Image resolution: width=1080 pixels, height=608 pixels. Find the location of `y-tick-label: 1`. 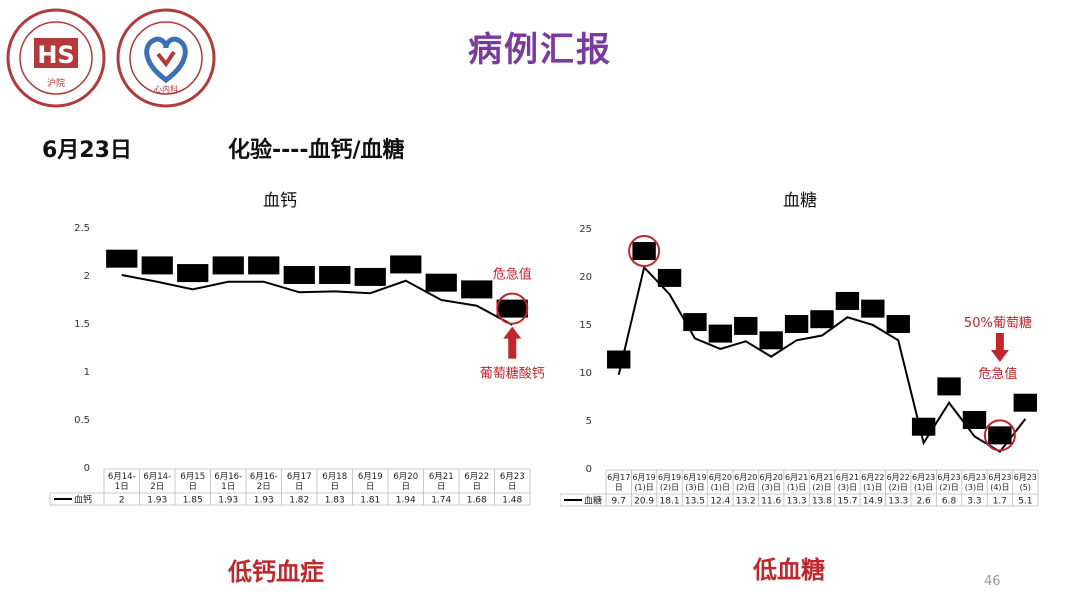

y-tick-label: 1 is located at coordinates (87, 372).